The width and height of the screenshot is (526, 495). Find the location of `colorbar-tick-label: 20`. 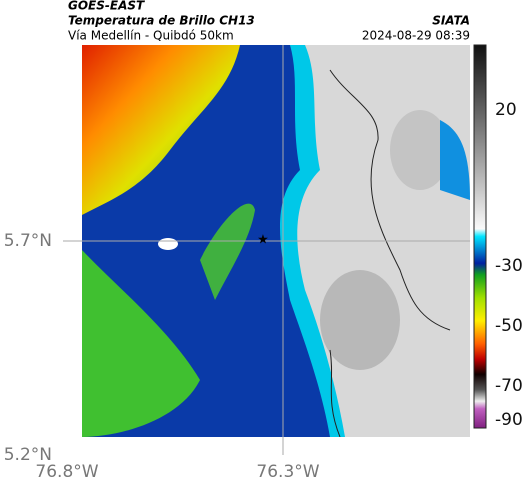

colorbar-tick-label: 20 is located at coordinates (506, 110).